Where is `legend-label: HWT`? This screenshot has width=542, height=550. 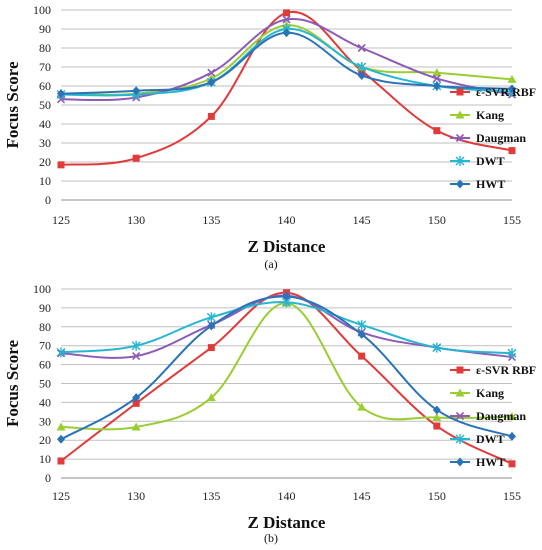 legend-label: HWT is located at coordinates (490, 462).